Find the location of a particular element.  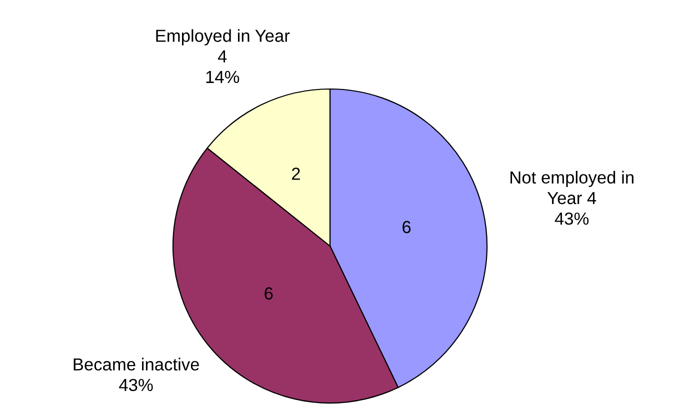

slice-label: Not employed in Year 4 is located at coordinates (572, 187).